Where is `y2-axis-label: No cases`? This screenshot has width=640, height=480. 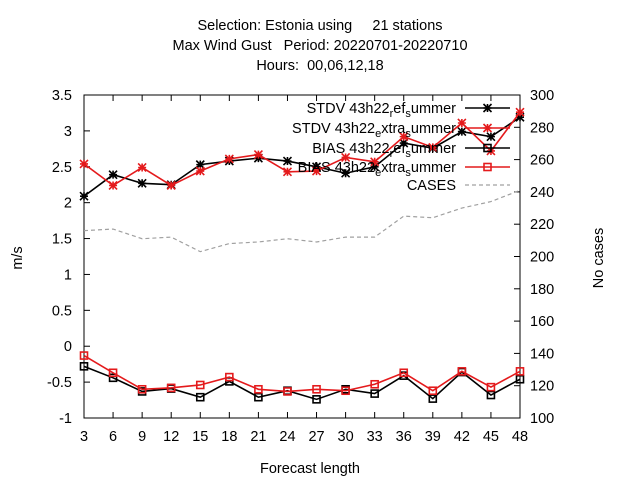 y2-axis-label: No cases is located at coordinates (599, 258).